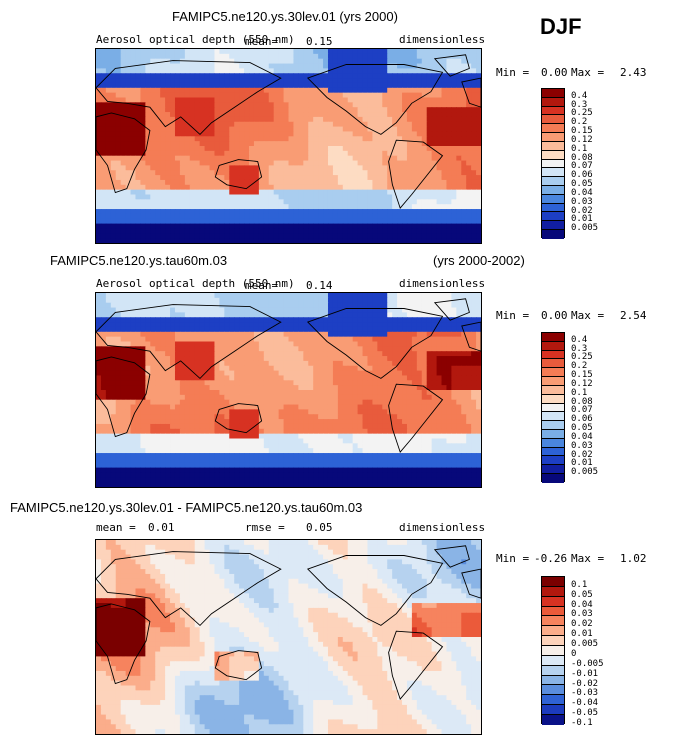 The width and height of the screenshot is (697, 742). Describe the element at coordinates (585, 703) in the screenshot. I see `colorbar-tick-label: -0.04` at that location.